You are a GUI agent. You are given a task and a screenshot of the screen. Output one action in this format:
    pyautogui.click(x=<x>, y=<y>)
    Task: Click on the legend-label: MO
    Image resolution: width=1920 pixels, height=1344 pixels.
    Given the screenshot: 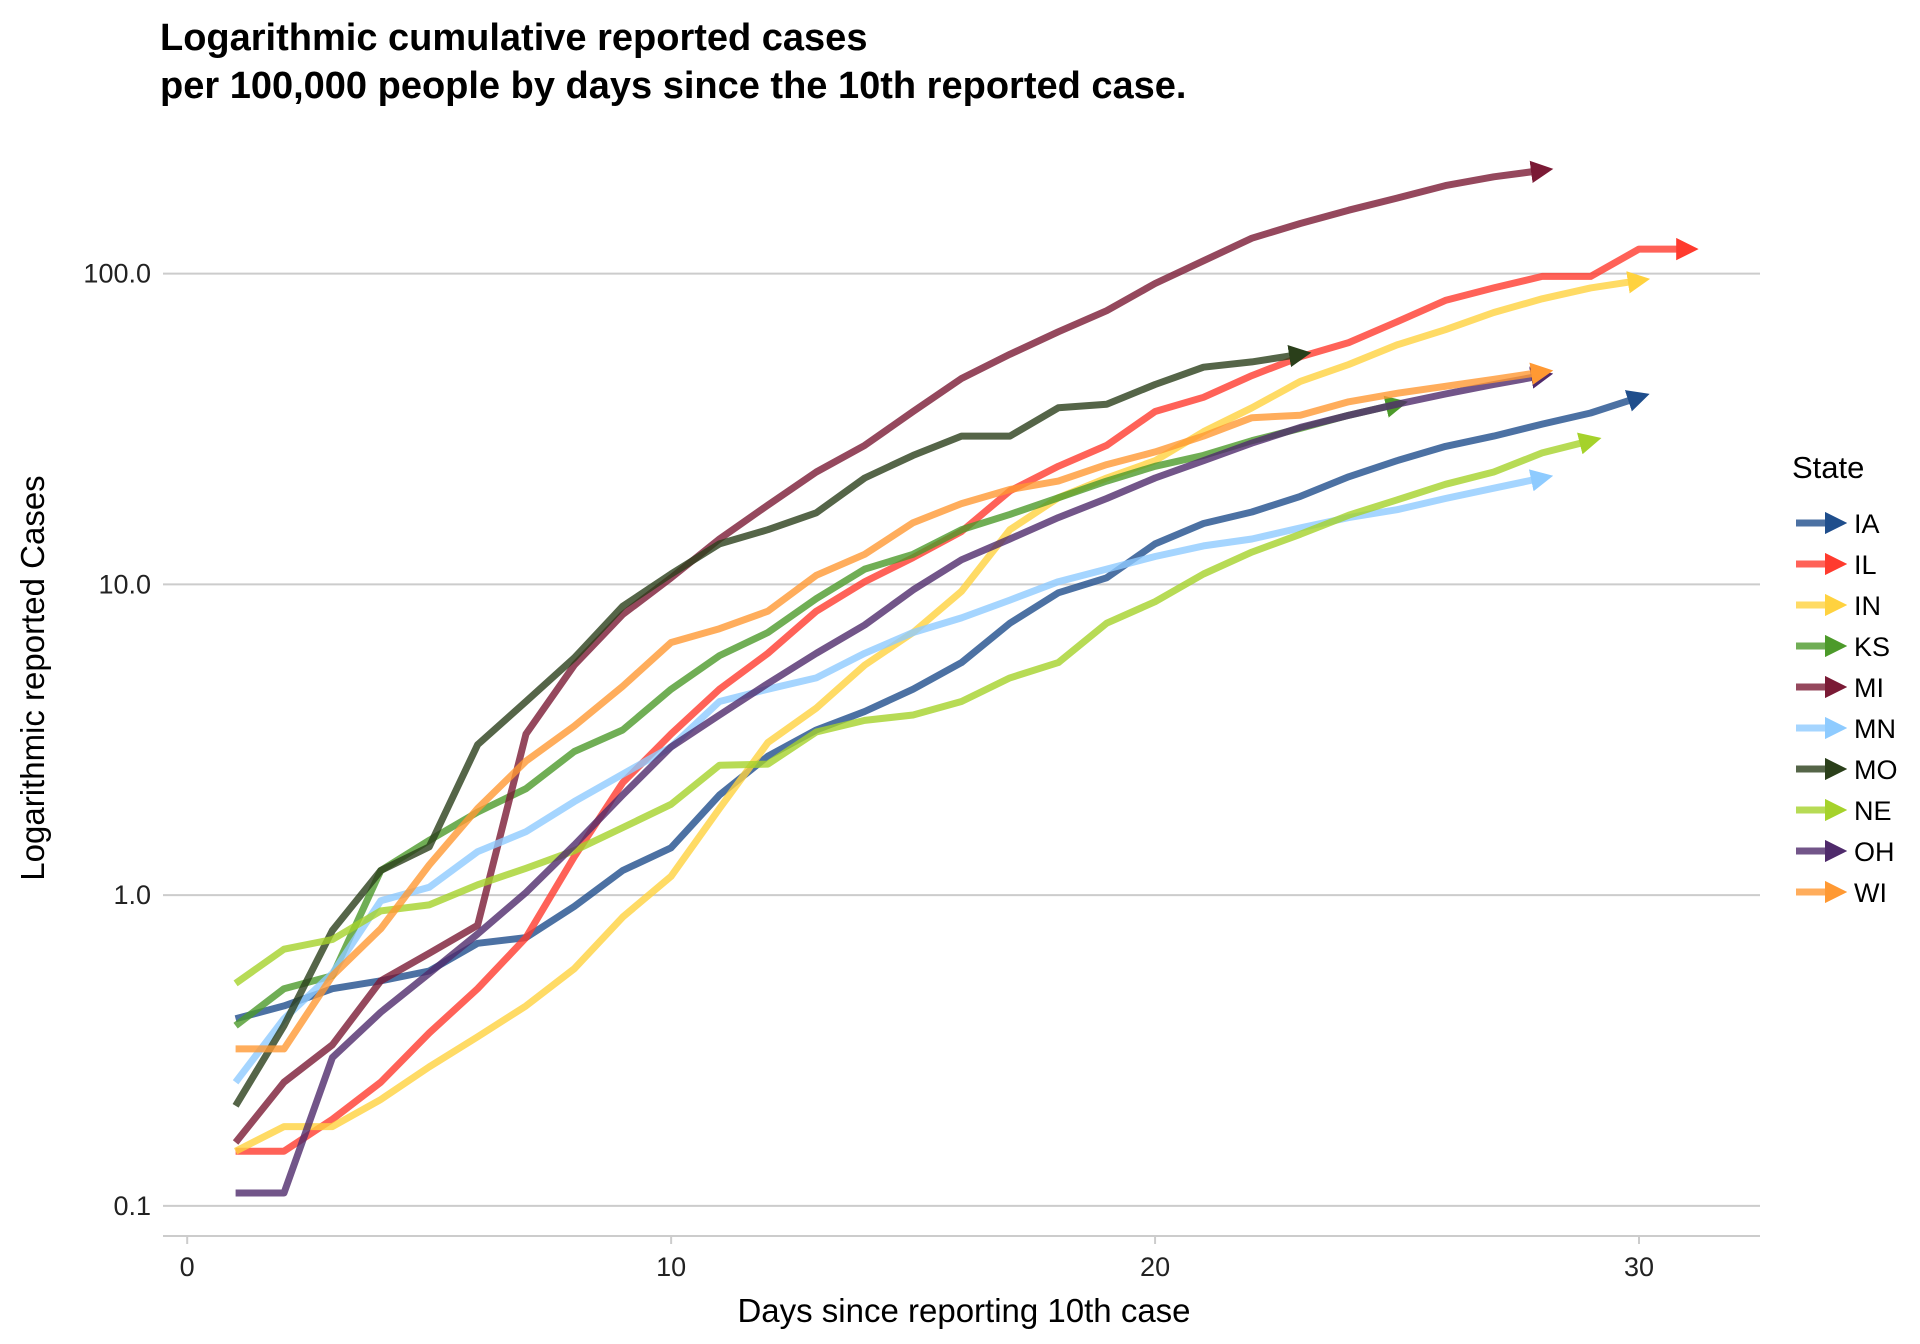 What is the action you would take?
    pyautogui.click(x=1876, y=770)
    